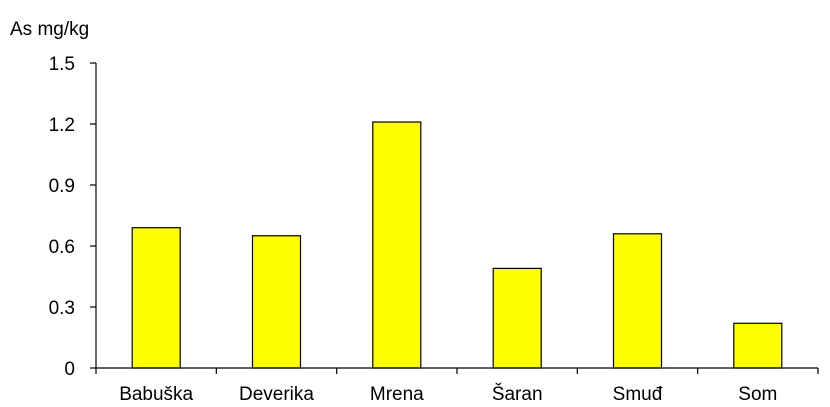 The height and width of the screenshot is (407, 830). Describe the element at coordinates (62, 125) in the screenshot. I see `y-tick-label: 1.2` at that location.